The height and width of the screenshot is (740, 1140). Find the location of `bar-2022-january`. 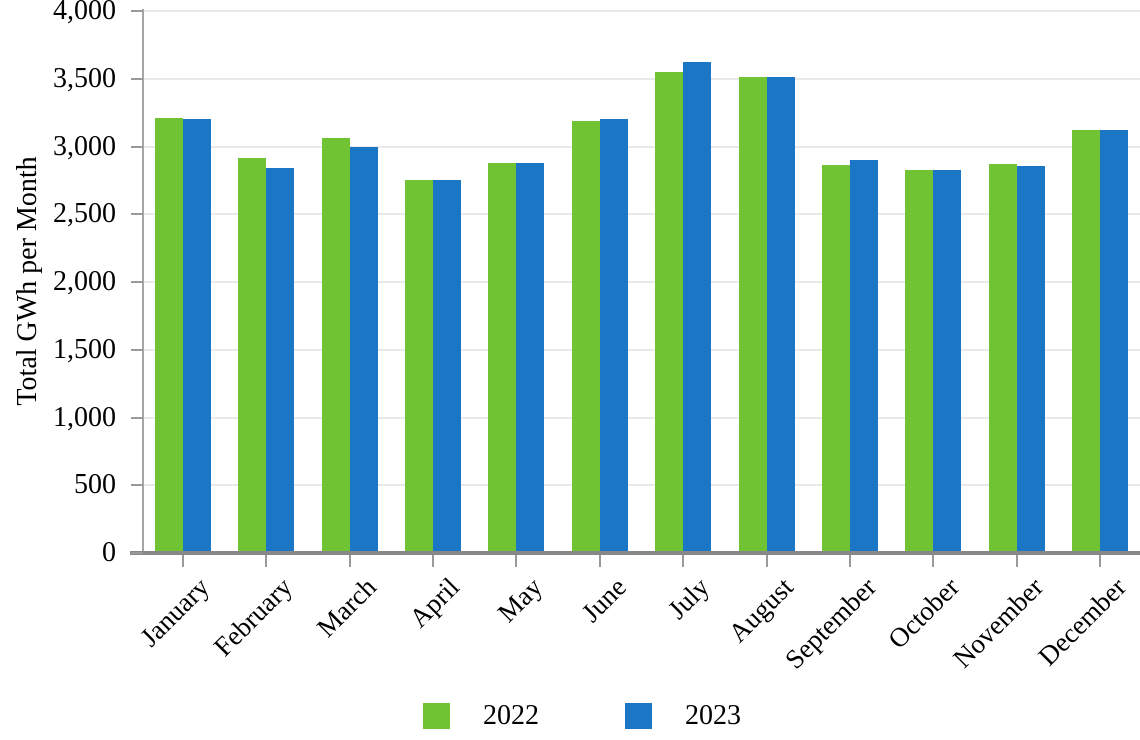

bar-2022-january is located at coordinates (169, 335).